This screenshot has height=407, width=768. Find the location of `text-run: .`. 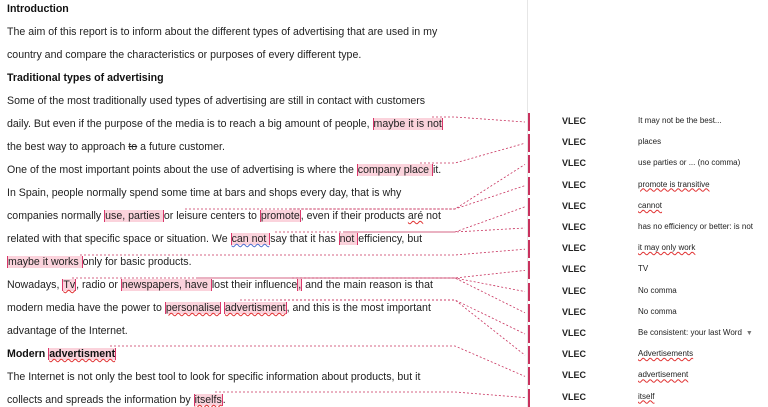

text-run: . is located at coordinates (224, 400).